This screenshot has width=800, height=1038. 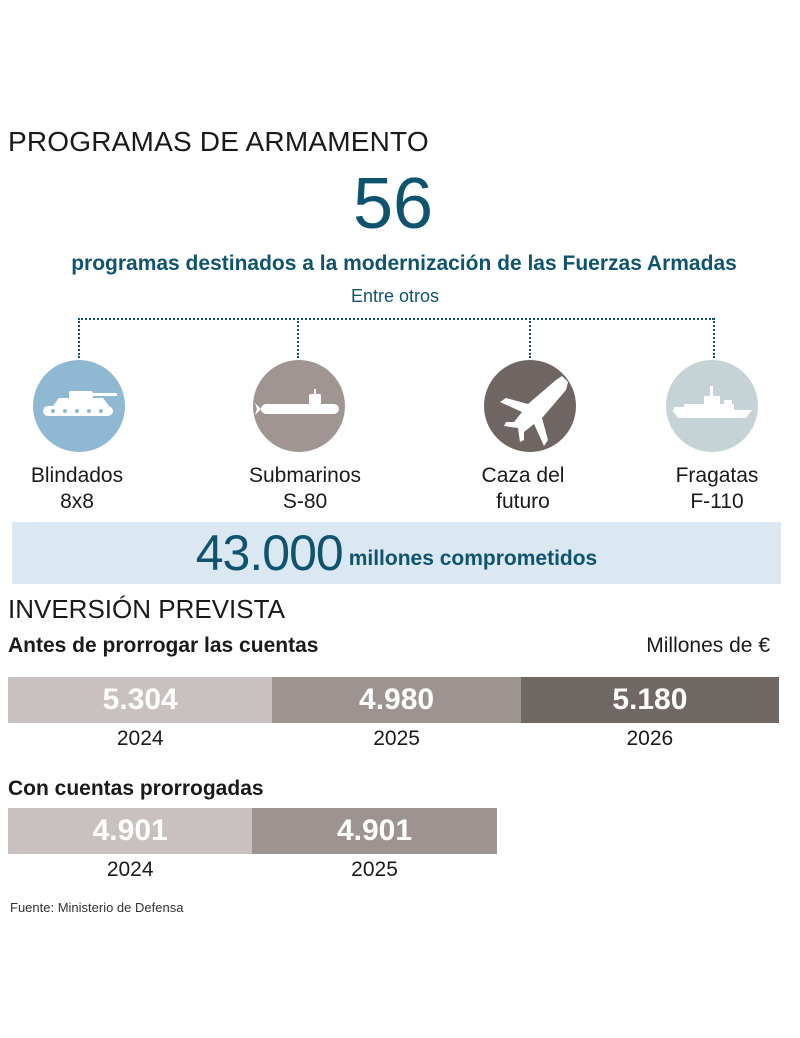 I want to click on bar-2024: 5.304, so click(x=140, y=700).